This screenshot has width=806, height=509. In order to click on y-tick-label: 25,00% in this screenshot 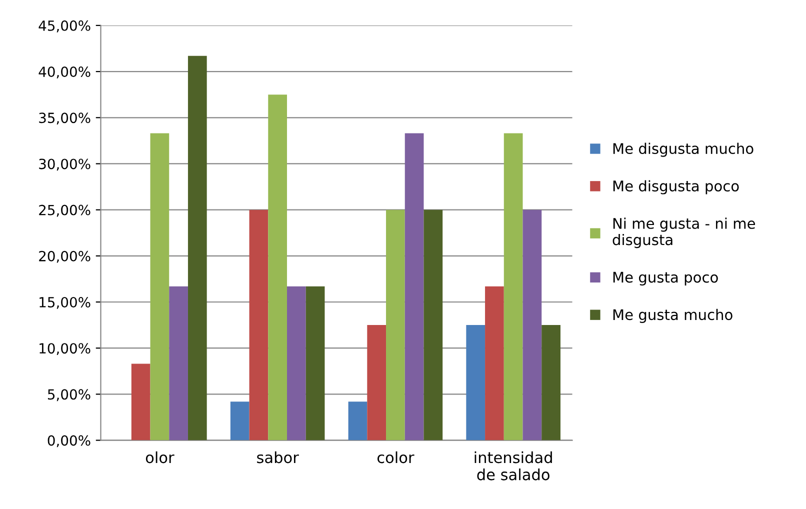, I will do `click(64, 210)`.